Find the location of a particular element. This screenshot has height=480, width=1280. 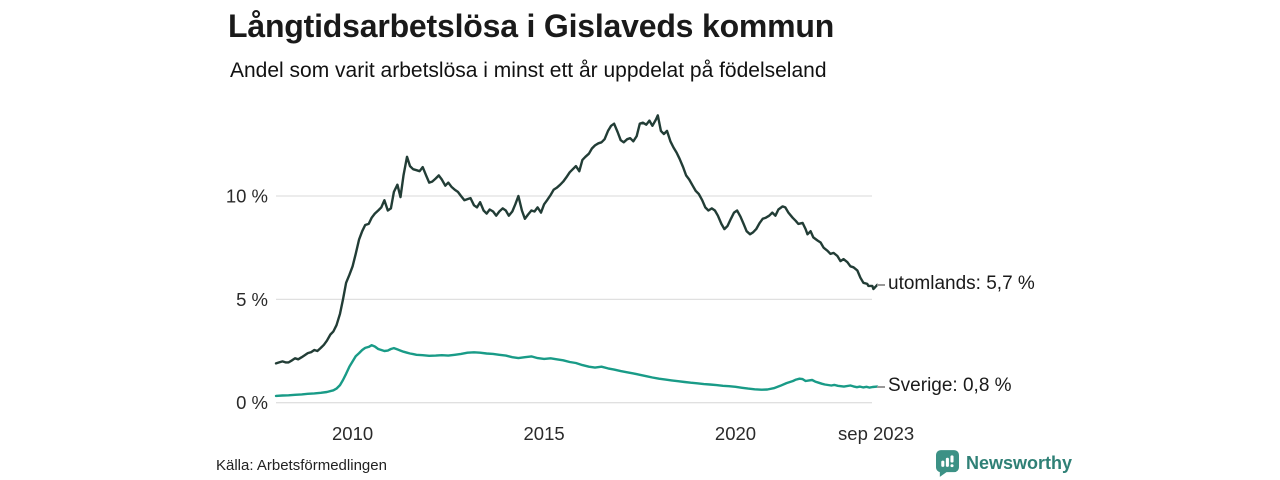

logo-exclamation-dot is located at coordinates (952, 466).